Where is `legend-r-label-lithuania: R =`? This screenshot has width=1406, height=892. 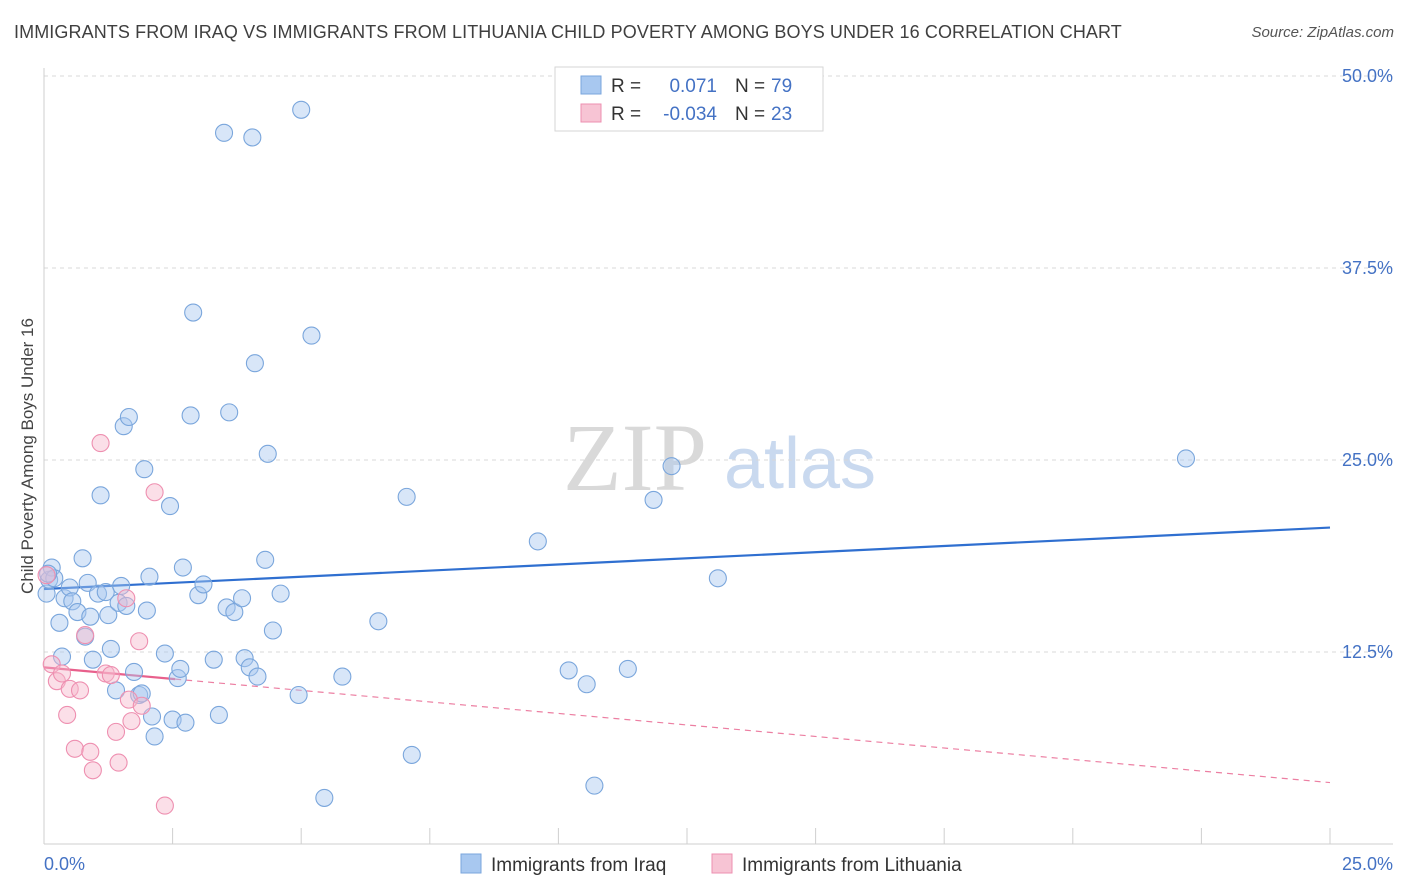 legend-r-label-lithuania: R = is located at coordinates (626, 114).